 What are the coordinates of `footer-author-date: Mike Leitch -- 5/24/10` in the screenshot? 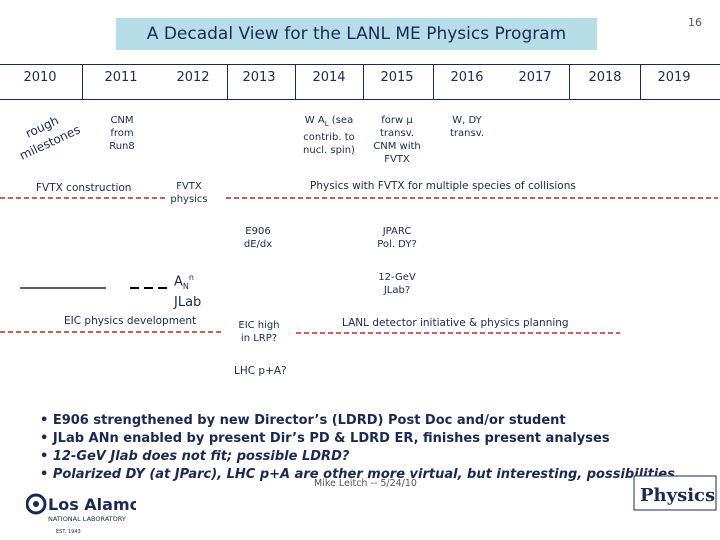 It's located at (365, 483).